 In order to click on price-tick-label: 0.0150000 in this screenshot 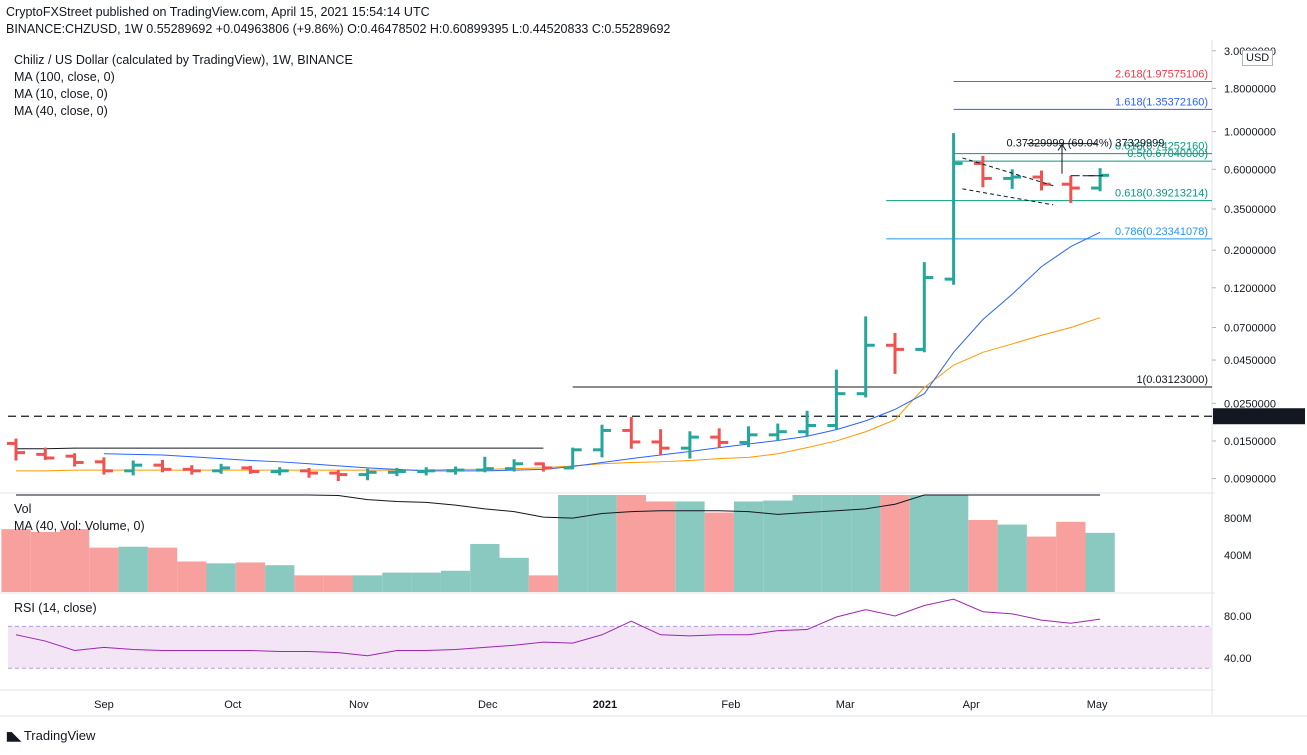, I will do `click(1250, 442)`.